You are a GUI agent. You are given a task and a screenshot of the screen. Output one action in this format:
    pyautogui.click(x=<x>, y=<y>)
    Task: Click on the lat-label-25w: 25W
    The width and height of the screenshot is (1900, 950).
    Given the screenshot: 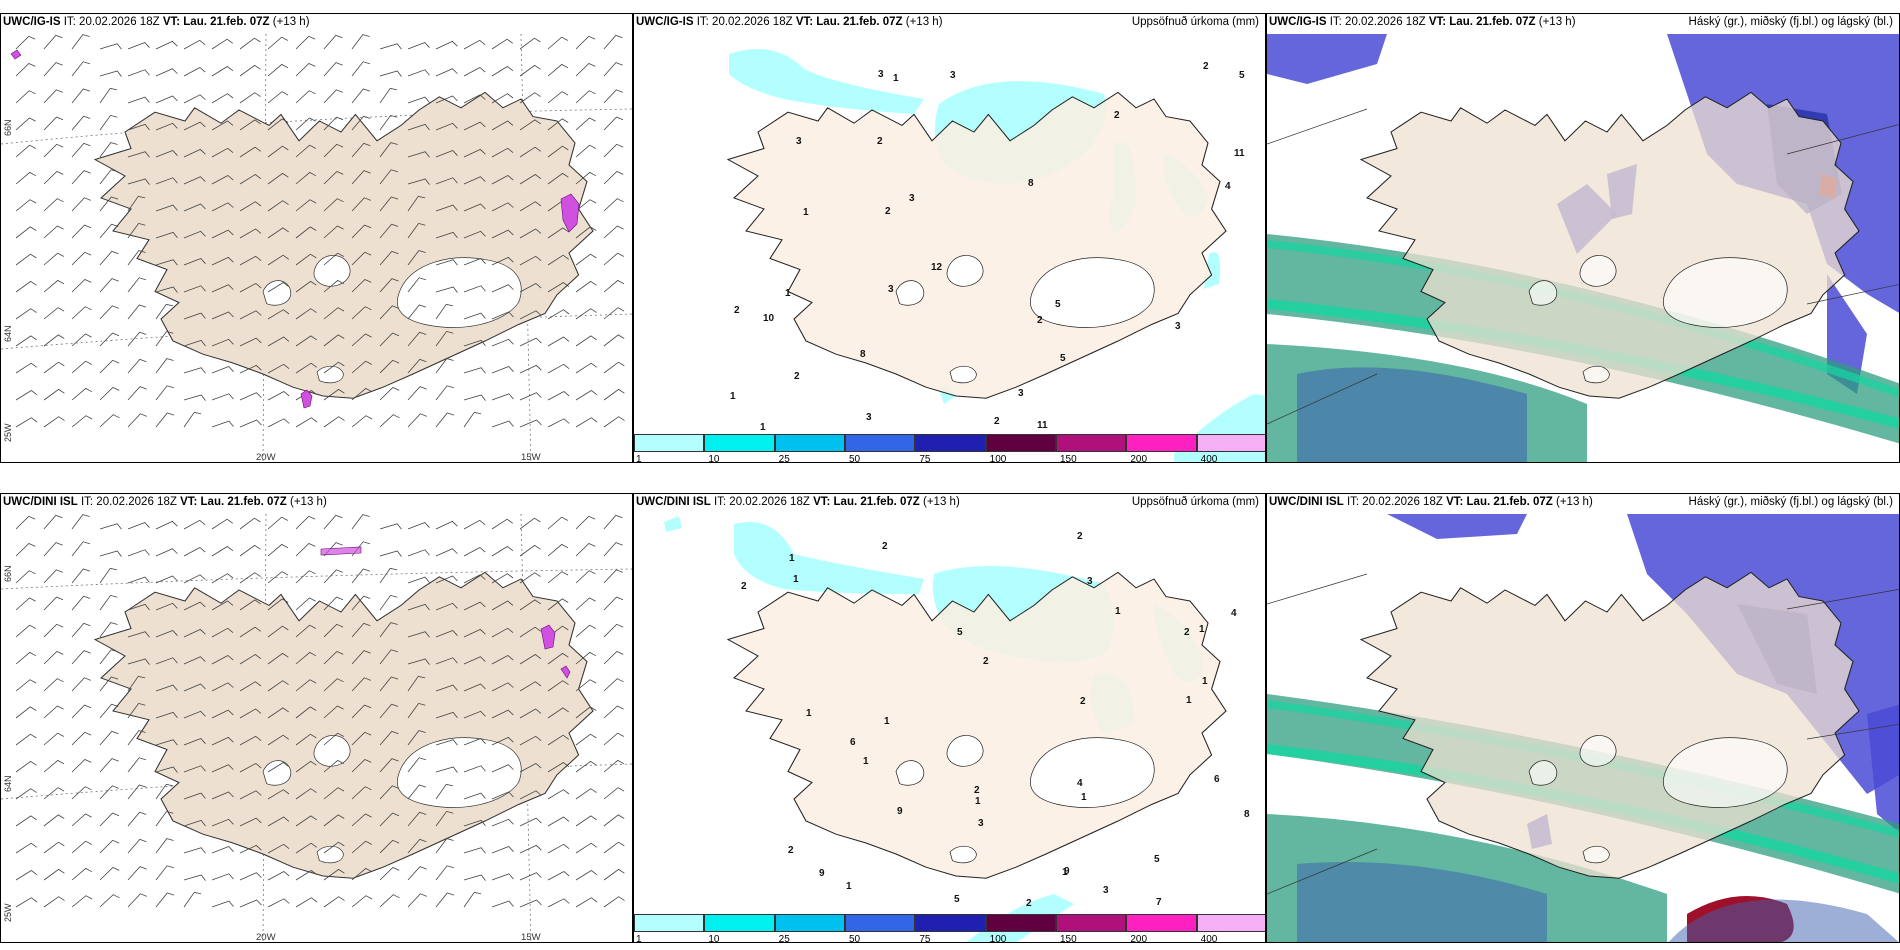 What is the action you would take?
    pyautogui.click(x=8, y=432)
    